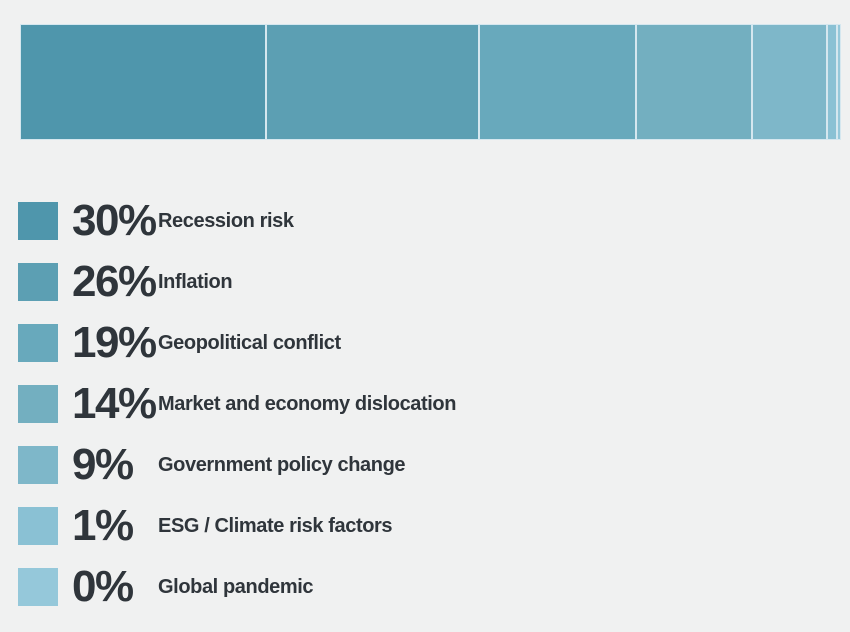 The width and height of the screenshot is (850, 632). I want to click on legend-percent: 14%, so click(114, 403).